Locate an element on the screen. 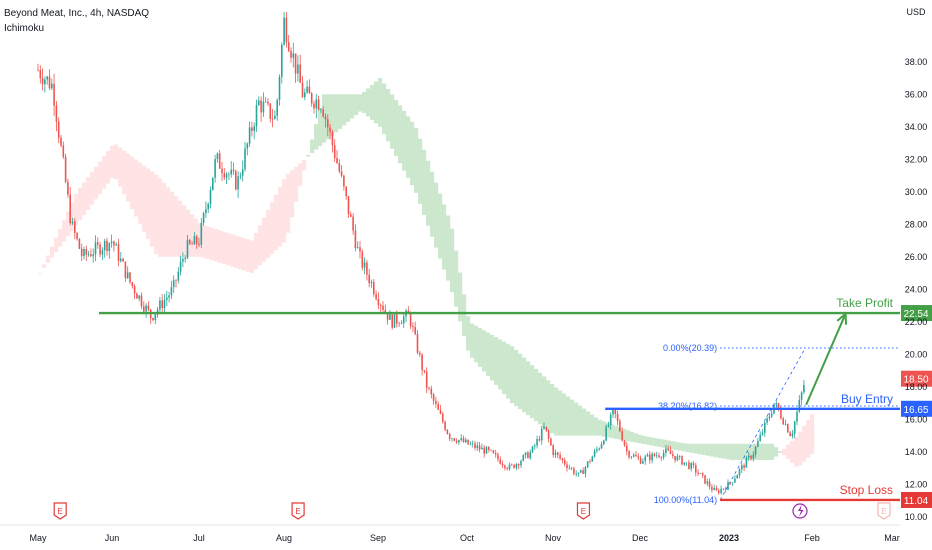  y-tick-label: 12.00 is located at coordinates (916, 484).